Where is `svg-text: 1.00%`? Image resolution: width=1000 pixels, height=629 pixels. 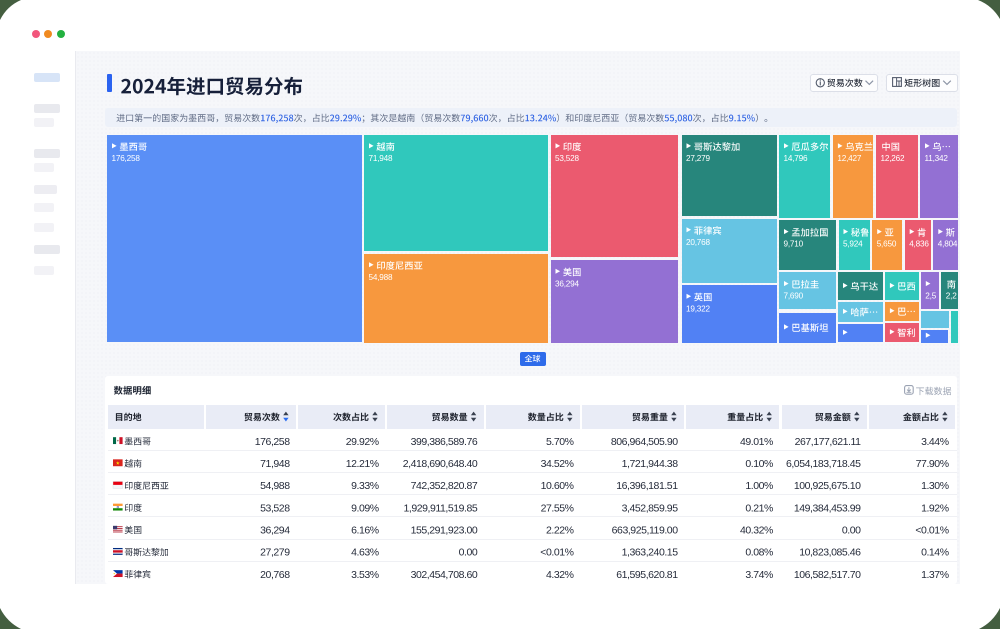 svg-text: 1.00% is located at coordinates (759, 486).